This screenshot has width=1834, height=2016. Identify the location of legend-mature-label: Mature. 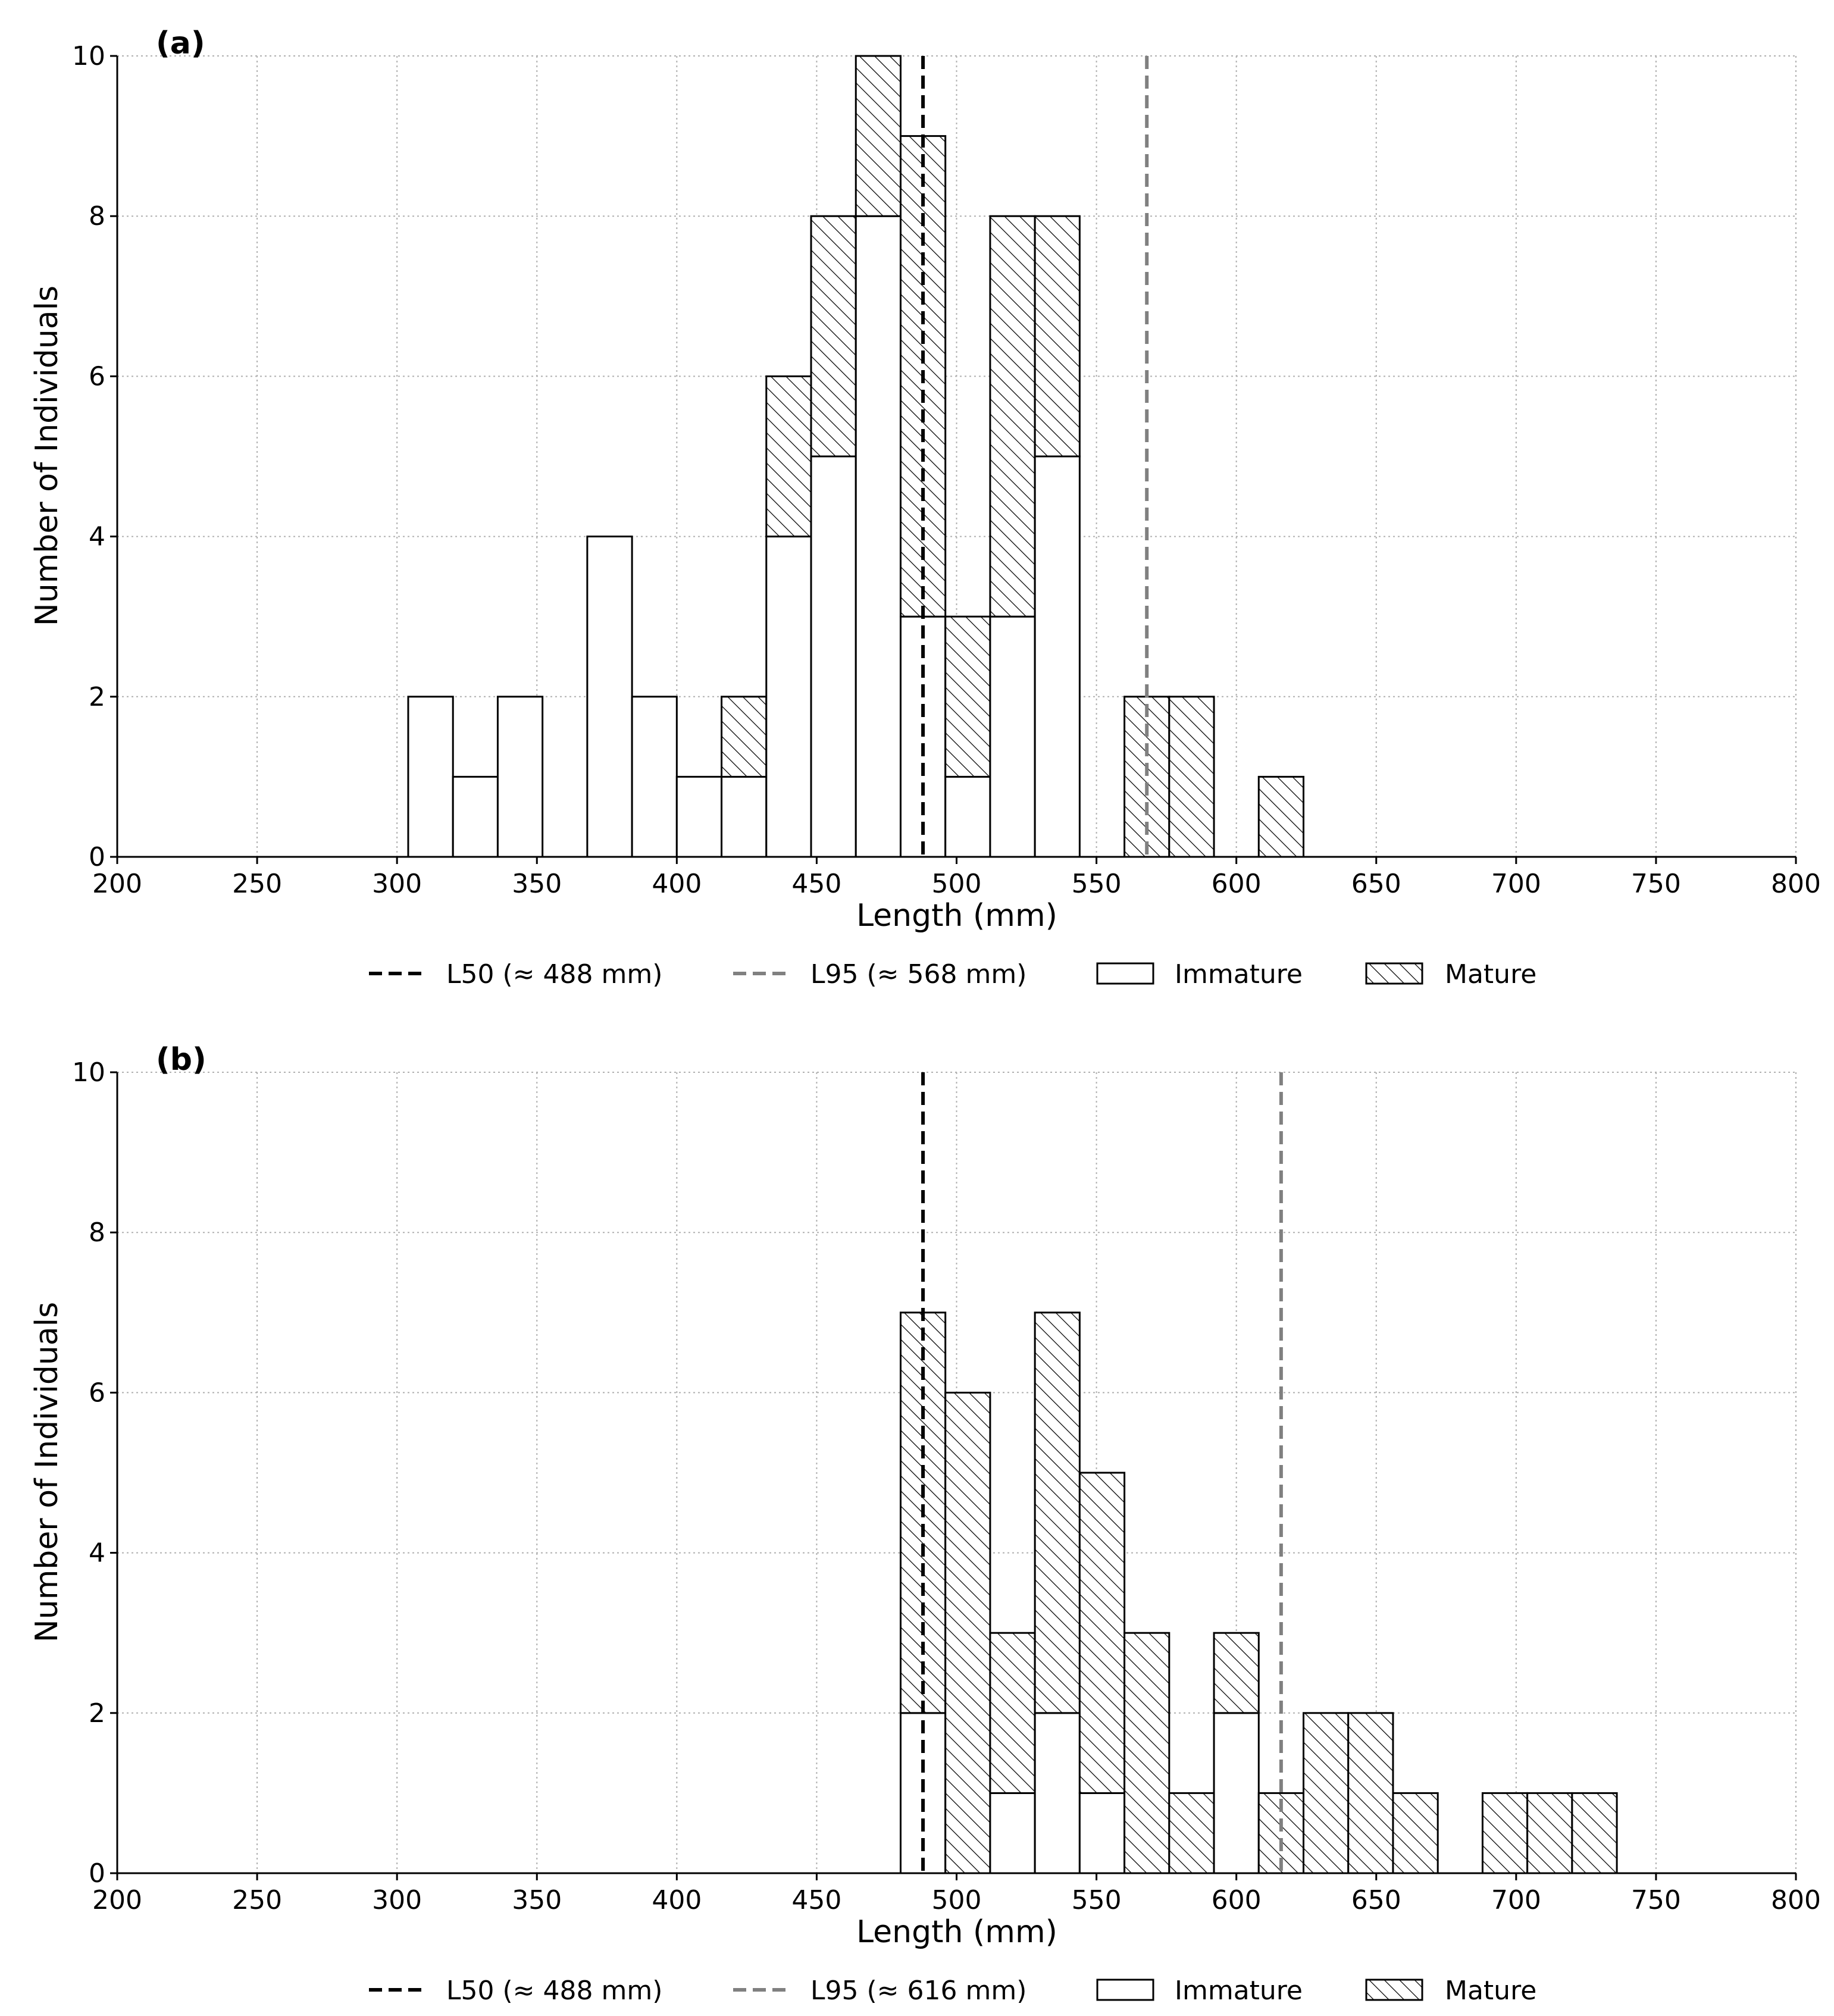
(1490, 1991).